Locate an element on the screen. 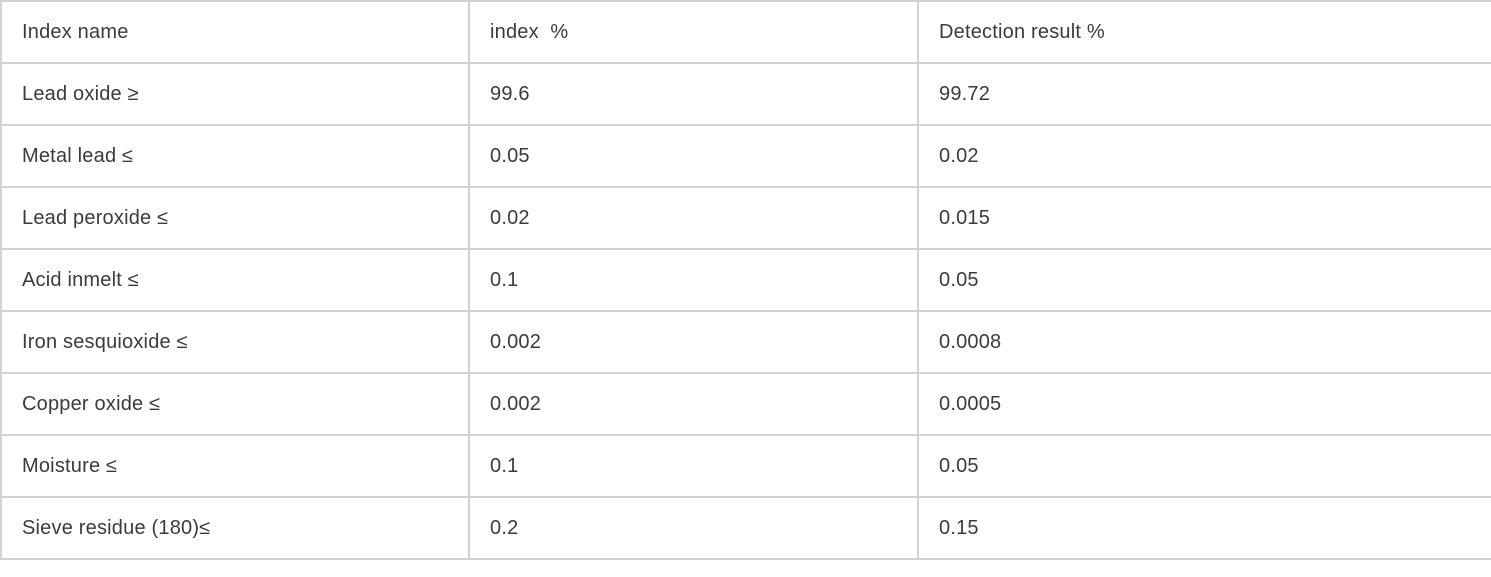 This screenshot has height=577, width=1491. cell-detection-result: 99.72 is located at coordinates (1204, 94).